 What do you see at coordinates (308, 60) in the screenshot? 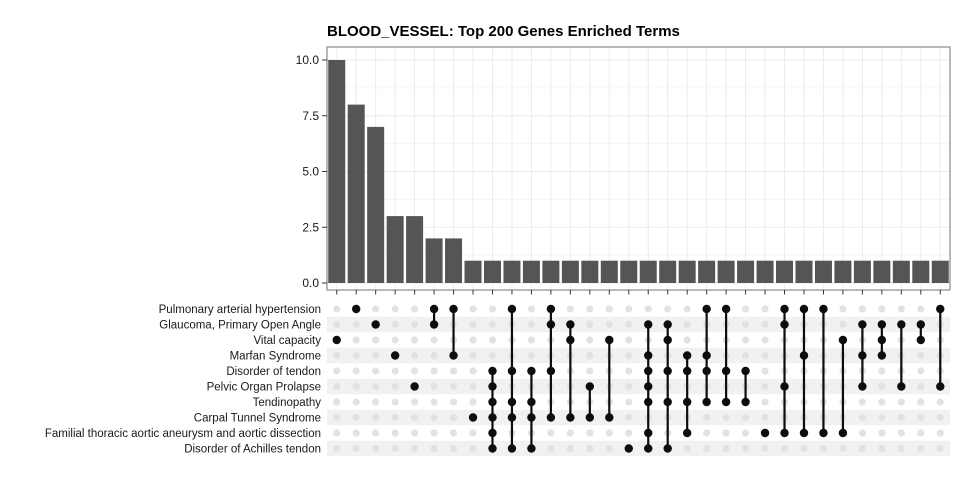
I see `y-tick-label: 10.0` at bounding box center [308, 60].